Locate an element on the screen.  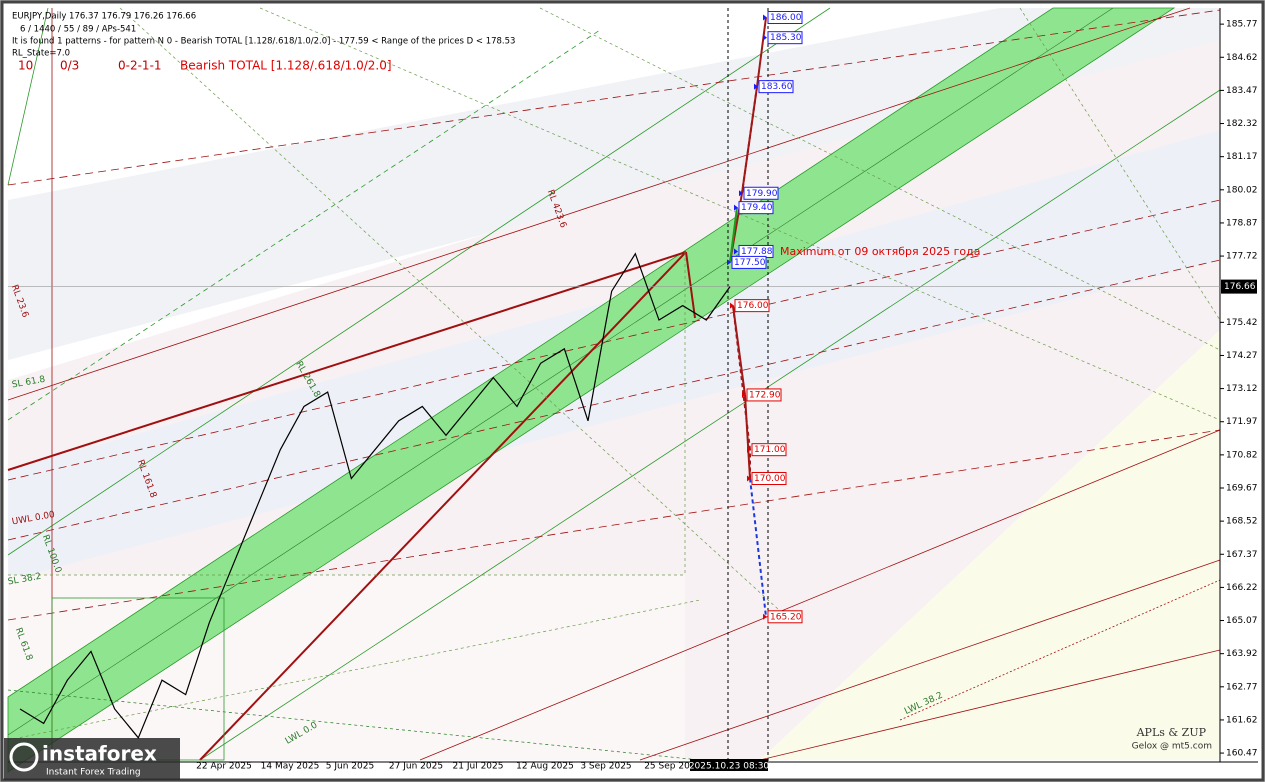
level-label: 183.60 is located at coordinates (777, 87).